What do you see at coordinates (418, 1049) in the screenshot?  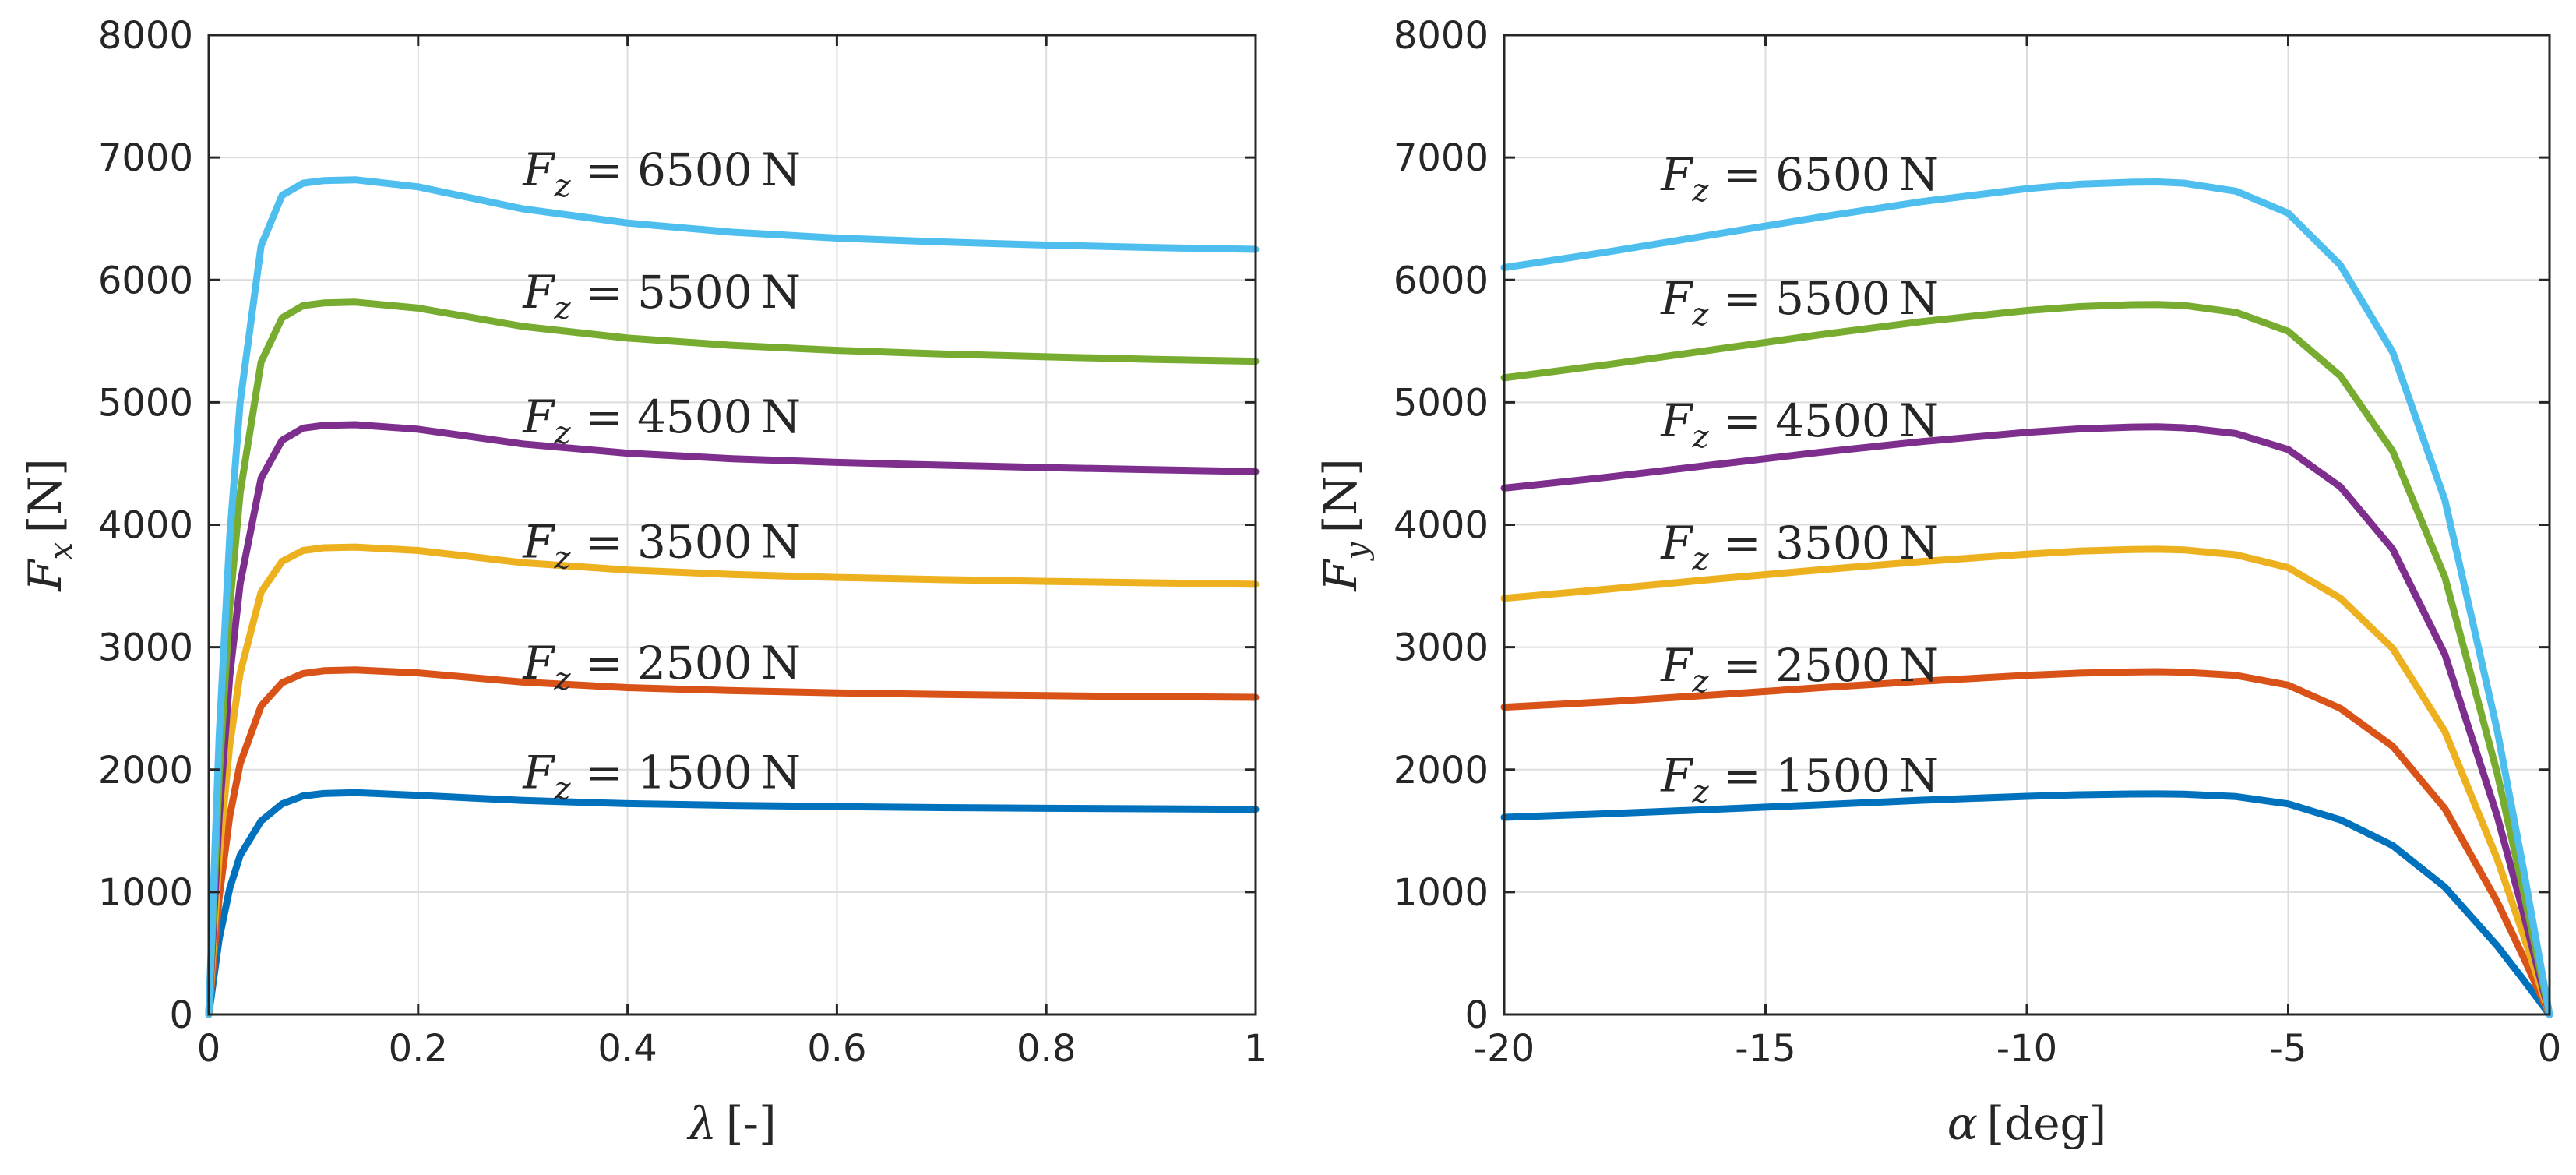 I see `x-tick-label: 0.2` at bounding box center [418, 1049].